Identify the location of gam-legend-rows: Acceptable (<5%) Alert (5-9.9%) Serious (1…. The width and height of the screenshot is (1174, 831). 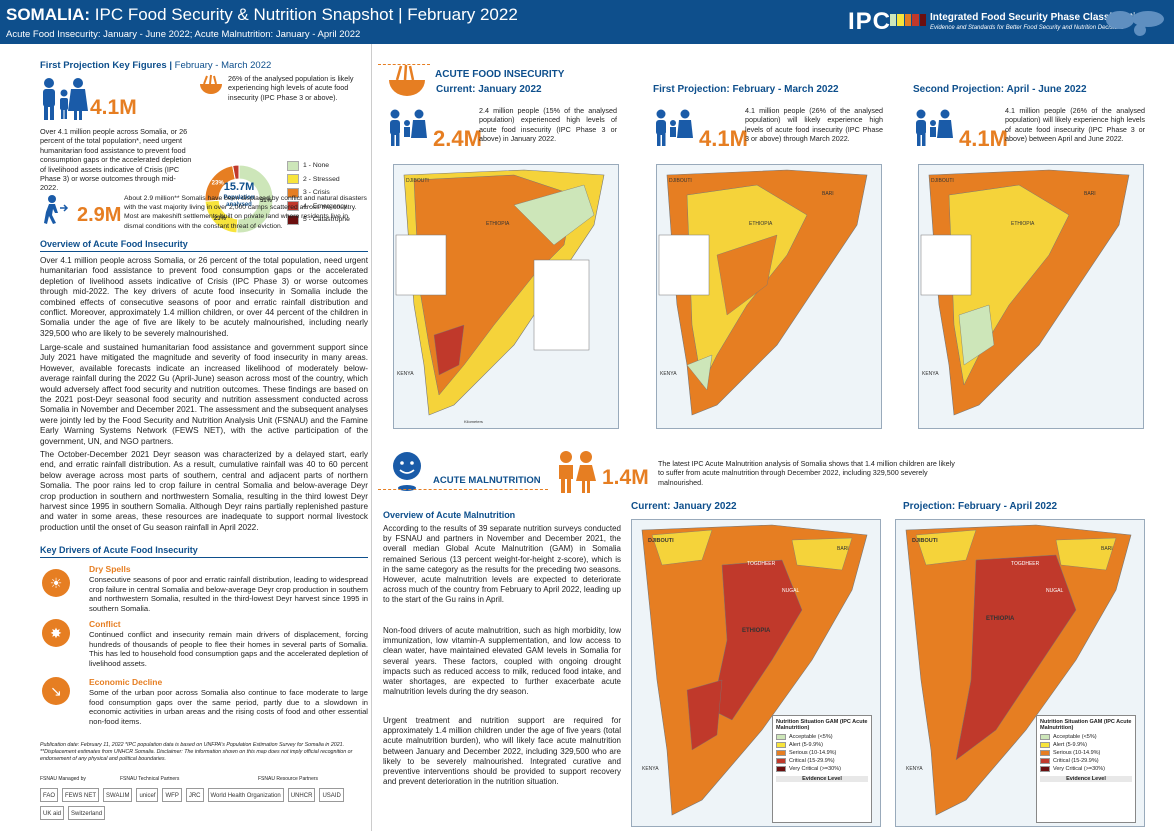
(1086, 753).